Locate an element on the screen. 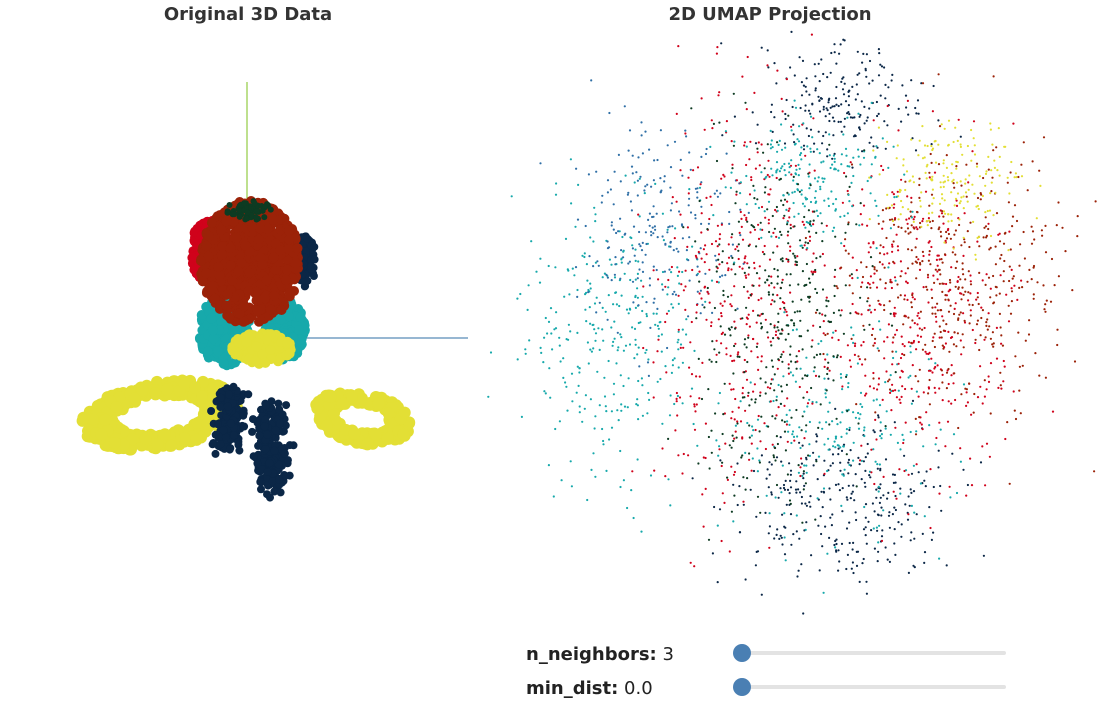 The image size is (1100, 704). n-neighbors-label-group: n_neighbors: 3 is located at coordinates (600, 654).